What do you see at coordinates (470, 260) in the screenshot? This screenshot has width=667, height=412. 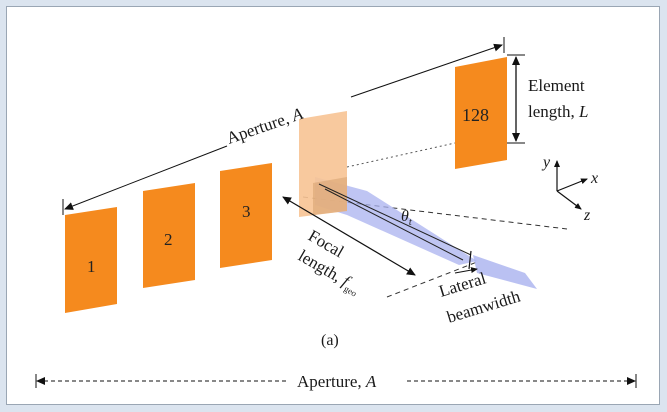 I see `lateral-beamwidth-tick` at bounding box center [470, 260].